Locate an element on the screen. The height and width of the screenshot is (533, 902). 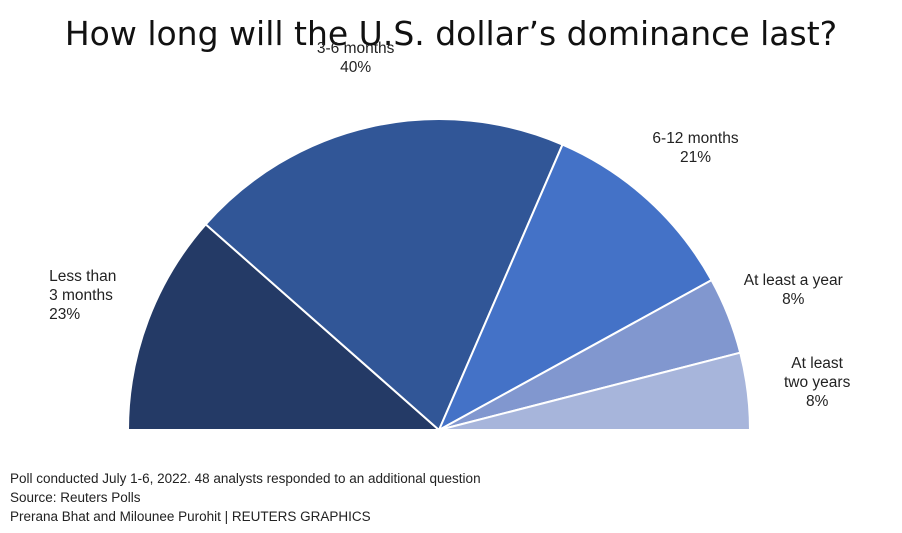
slice-name: Less than is located at coordinates (83, 276).